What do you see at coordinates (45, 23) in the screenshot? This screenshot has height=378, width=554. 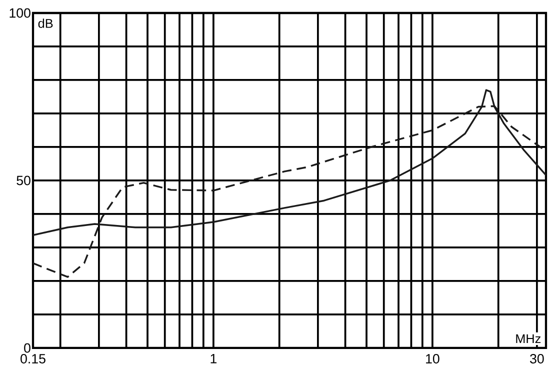 I see `y-axis-title: dB` at bounding box center [45, 23].